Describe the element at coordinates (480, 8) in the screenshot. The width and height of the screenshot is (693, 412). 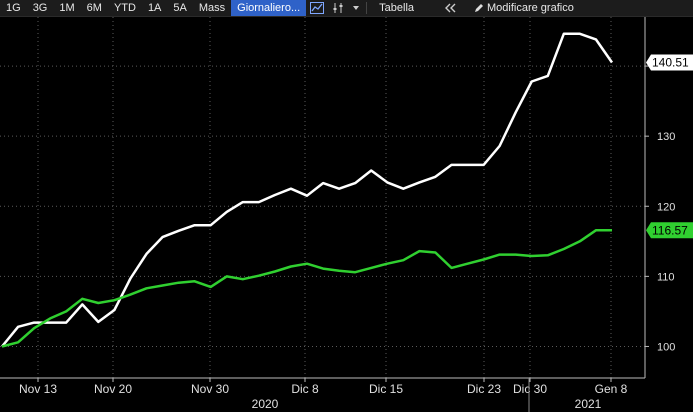
I see `pencil-icon` at that location.